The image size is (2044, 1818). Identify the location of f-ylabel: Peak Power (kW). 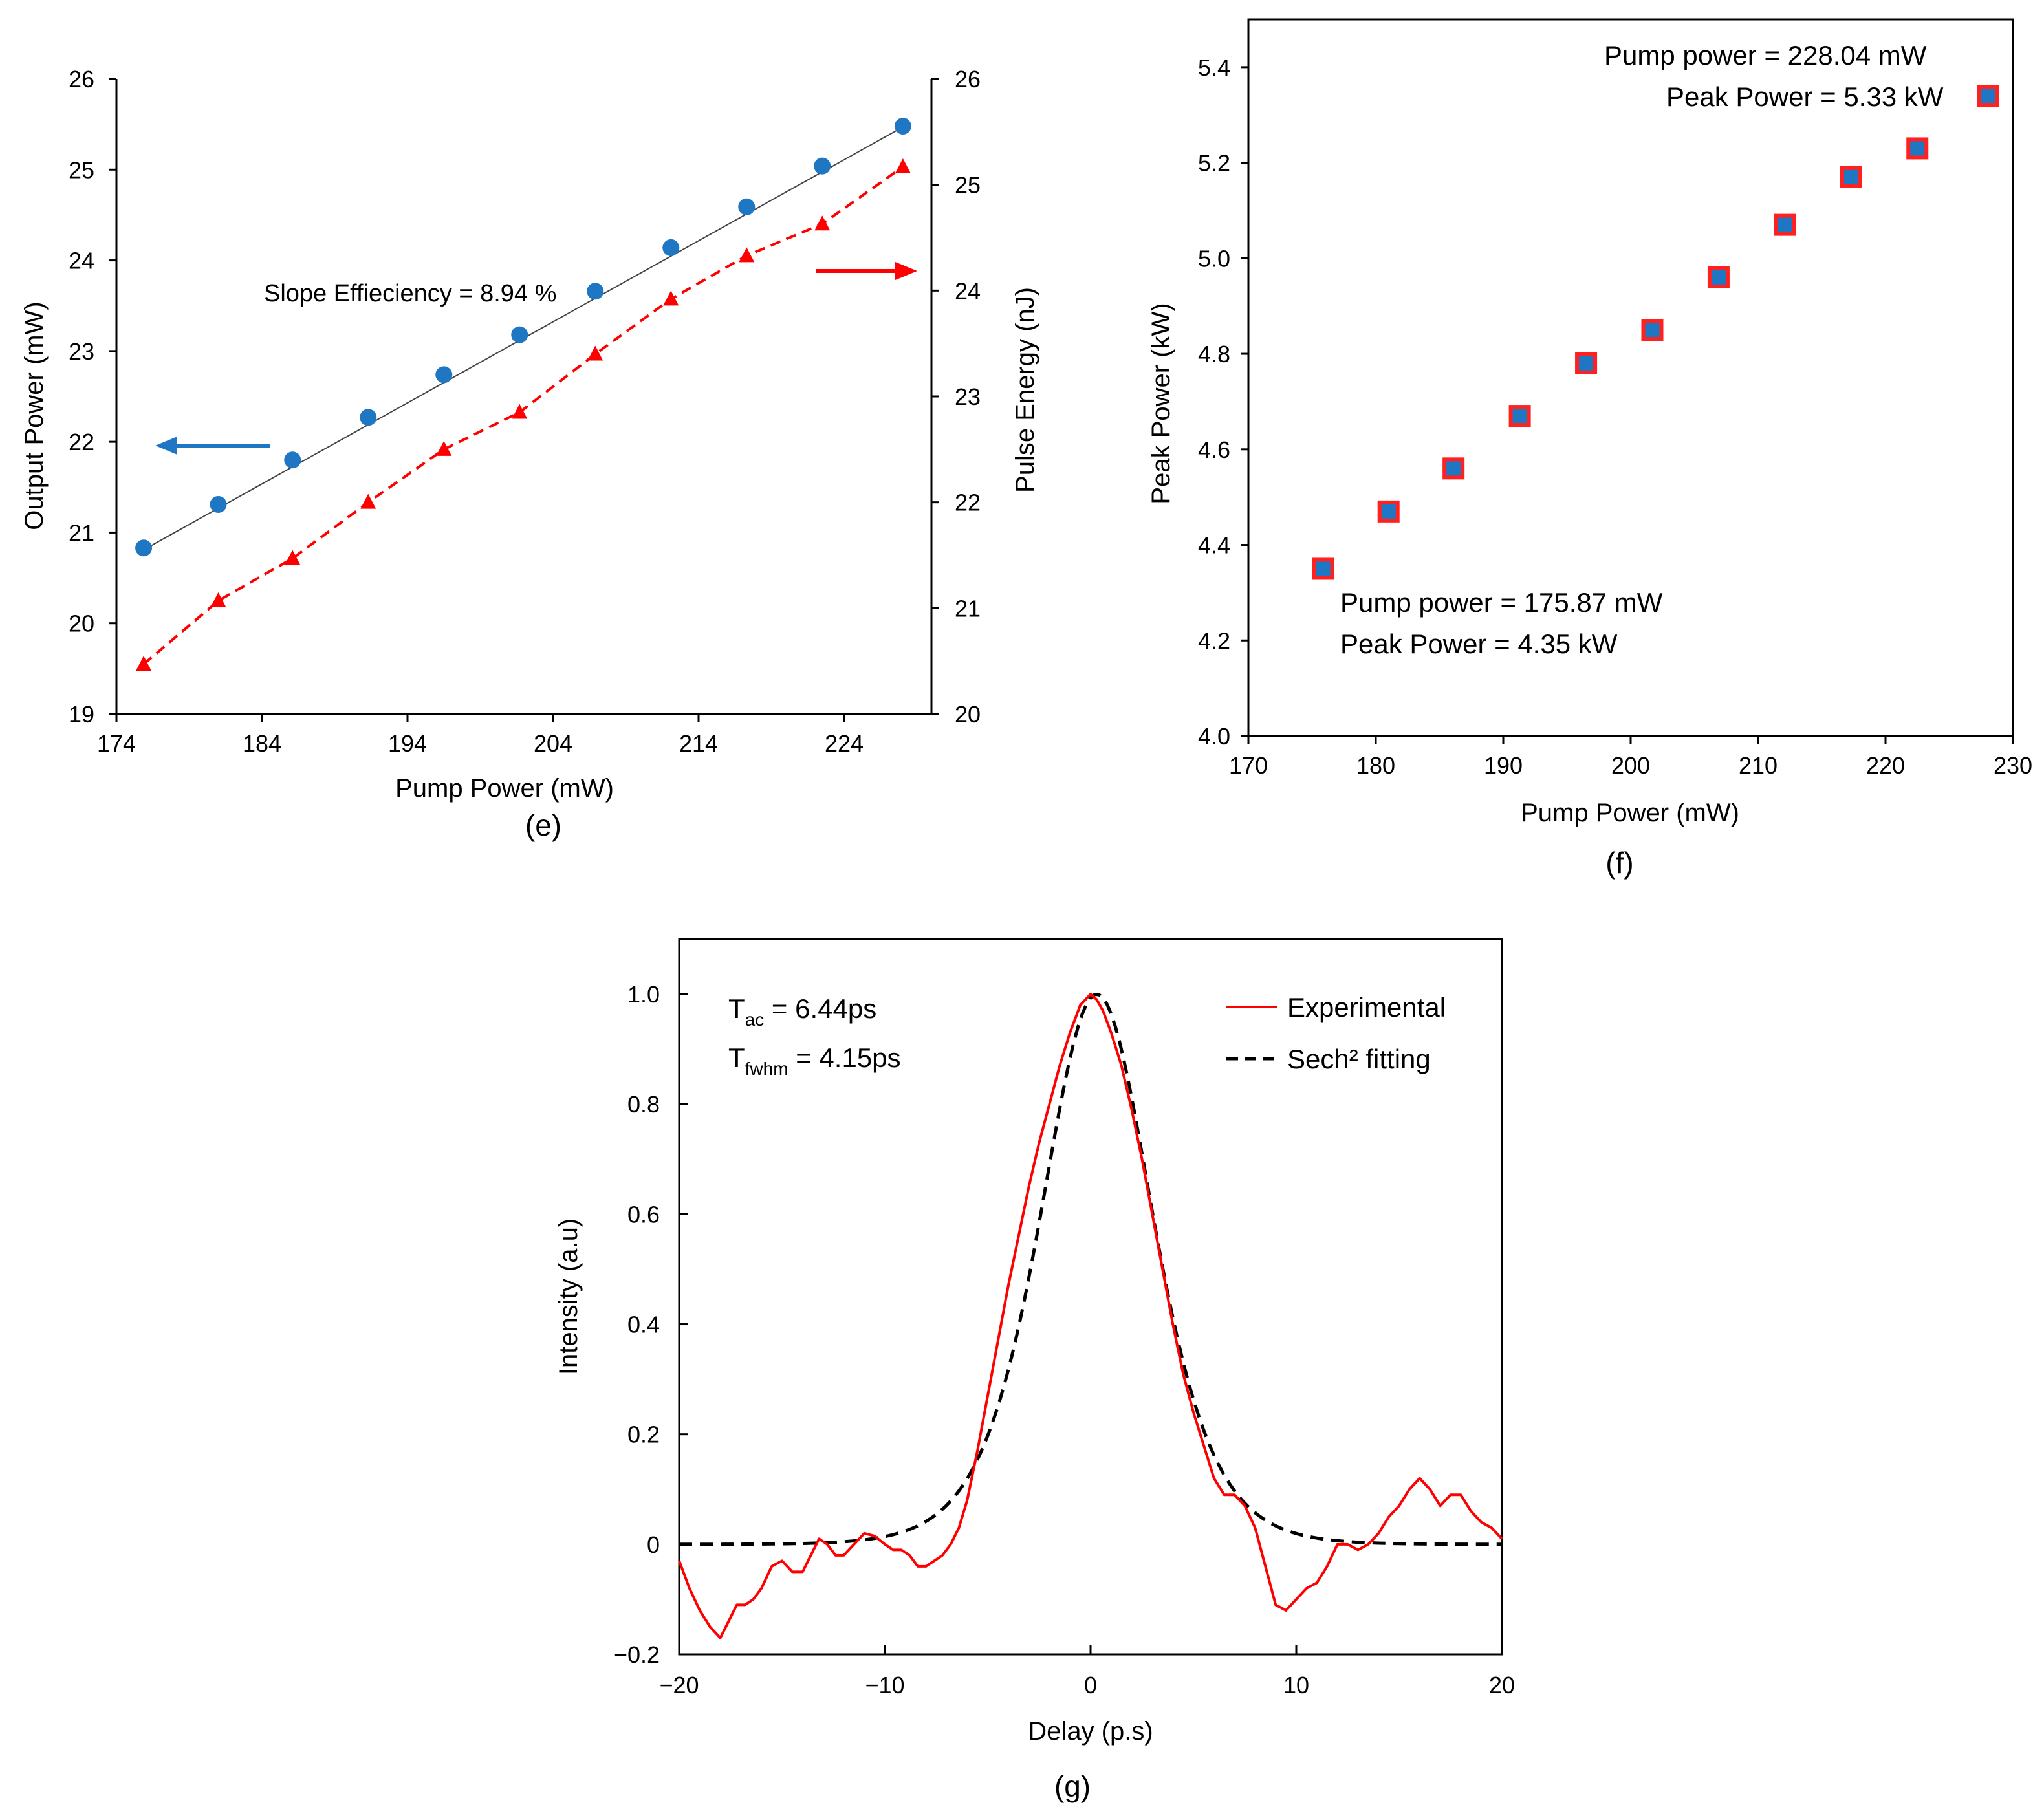
(1161, 403).